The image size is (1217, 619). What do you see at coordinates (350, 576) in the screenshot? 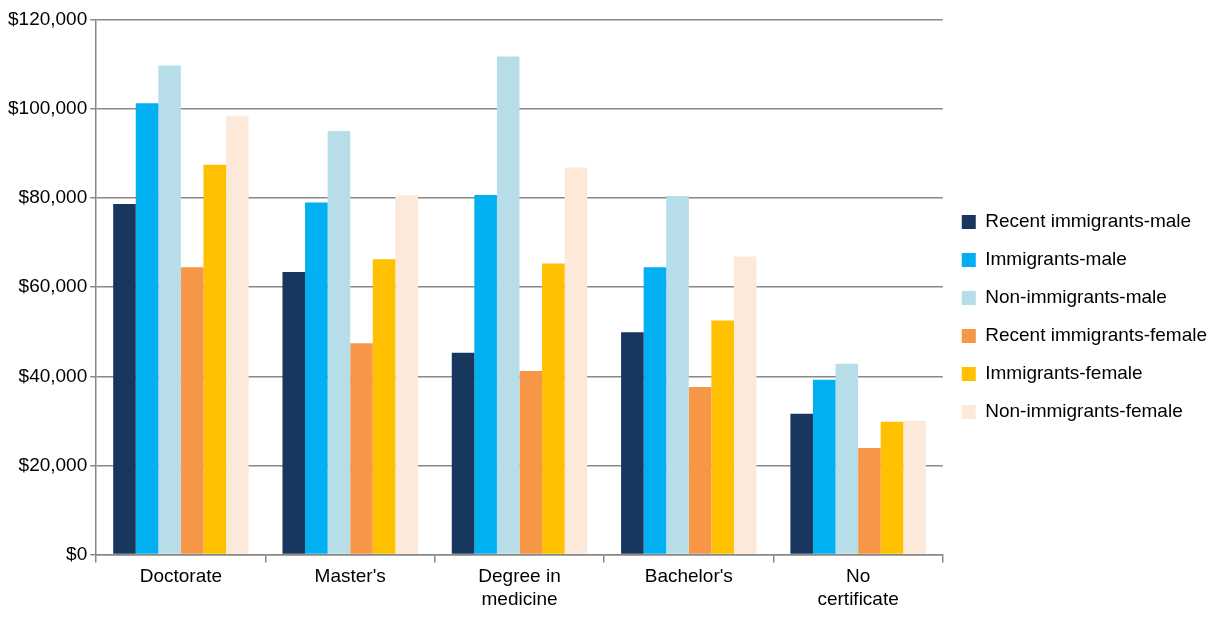
I see `x-tick-label: Master's` at bounding box center [350, 576].